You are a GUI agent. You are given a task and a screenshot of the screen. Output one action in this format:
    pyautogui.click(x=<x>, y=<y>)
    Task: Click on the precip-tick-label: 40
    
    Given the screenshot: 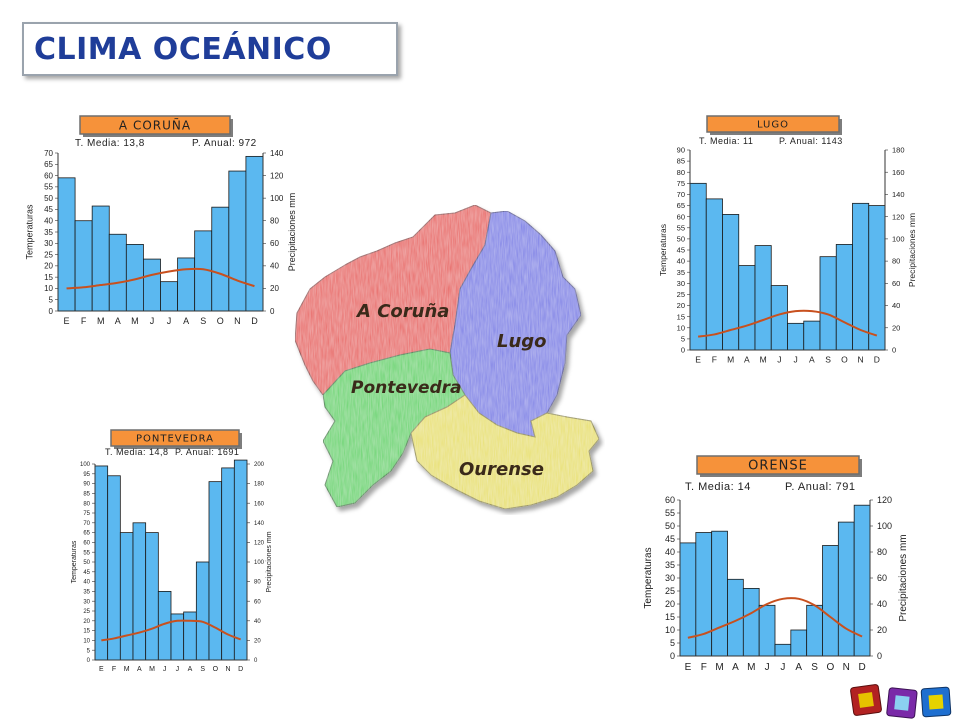 What is the action you would take?
    pyautogui.click(x=274, y=266)
    